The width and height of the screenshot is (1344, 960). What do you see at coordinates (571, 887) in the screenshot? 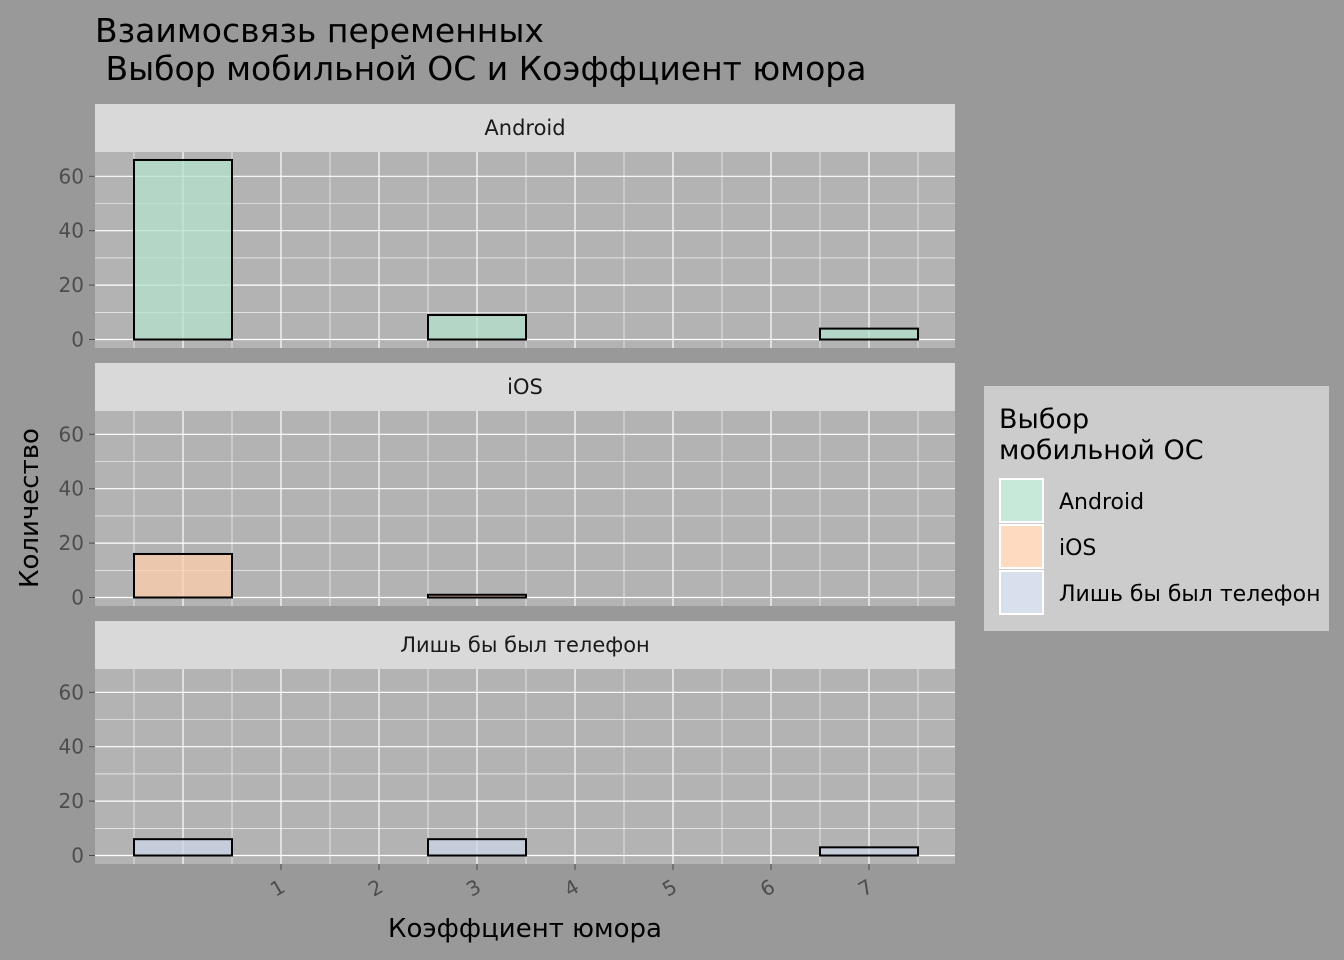
I see `x-tick-label: 4` at bounding box center [571, 887].